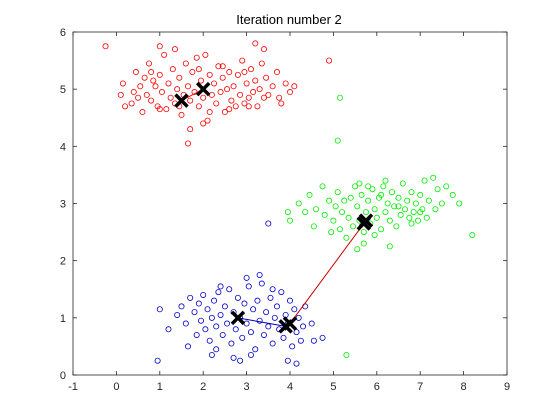 The width and height of the screenshot is (560, 420). I want to click on x-tick-label: 2, so click(203, 387).